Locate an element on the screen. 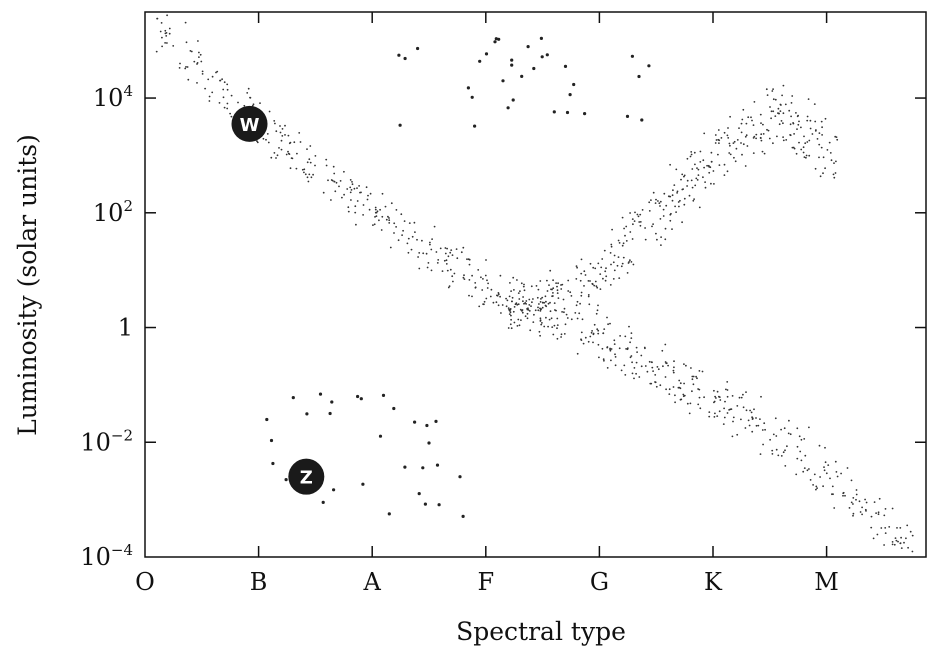 This screenshot has height=647, width=929. supergiants-point is located at coordinates (565, 66).